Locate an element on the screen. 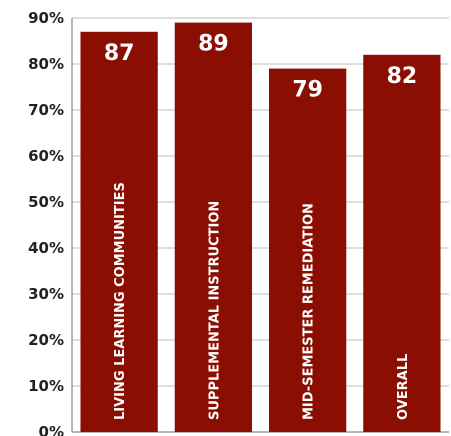  y-tick-label: 50% is located at coordinates (46, 202).